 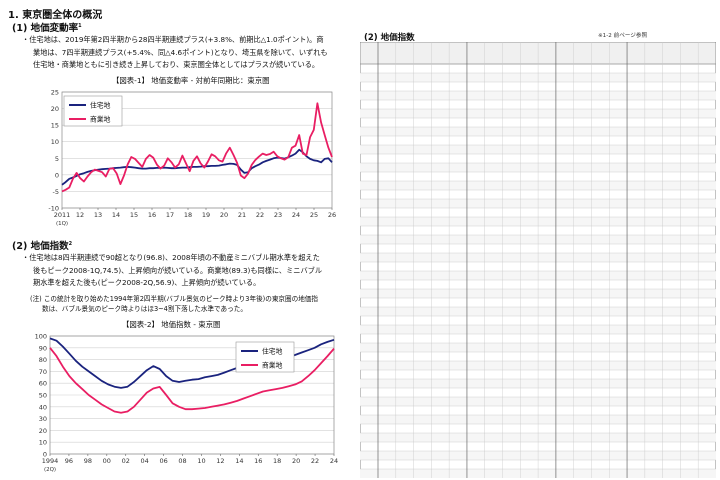 I want to click on y-tick-label: 25, so click(x=55, y=93).